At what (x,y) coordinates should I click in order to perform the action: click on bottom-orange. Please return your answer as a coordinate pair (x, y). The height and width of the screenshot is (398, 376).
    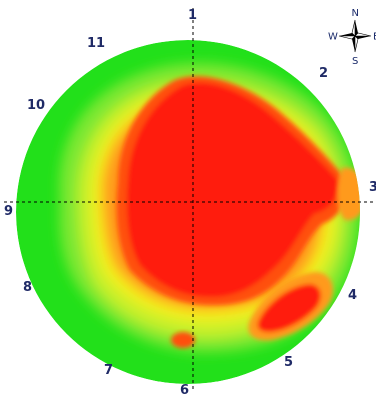
    Looking at the image, I should click on (183, 340).